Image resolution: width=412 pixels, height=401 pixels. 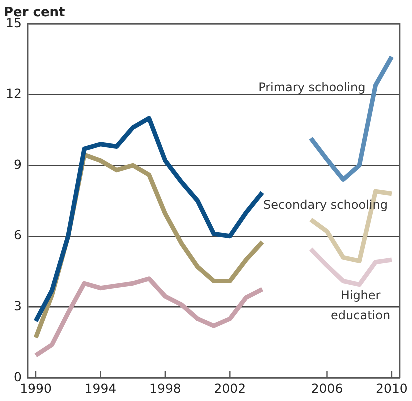 What do you see at coordinates (36, 388) in the screenshot?
I see `x-tick-label: 1990` at bounding box center [36, 388].